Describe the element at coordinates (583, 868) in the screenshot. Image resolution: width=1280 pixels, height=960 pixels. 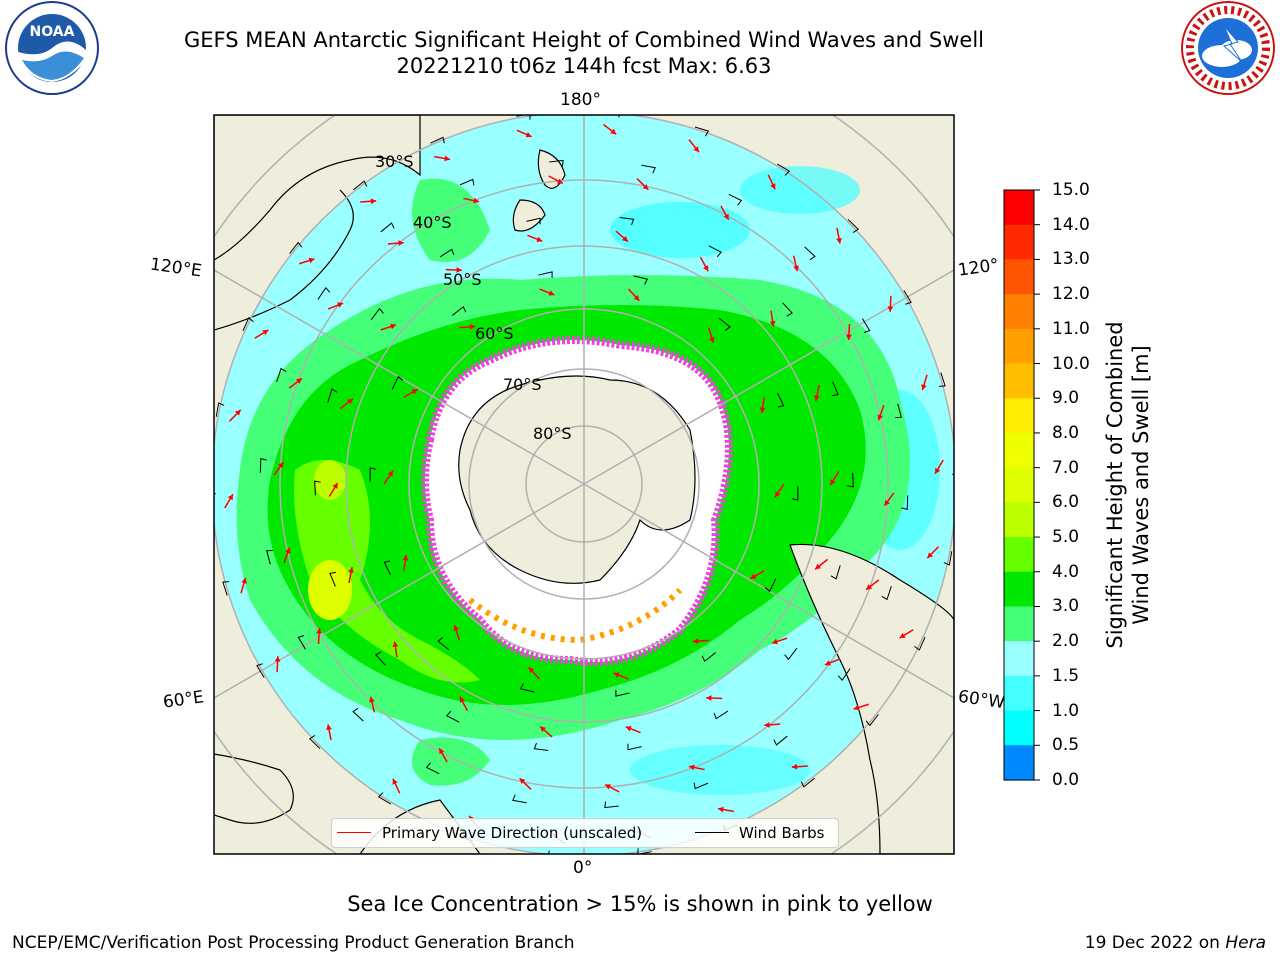
I see `lon-label-bottom: 0°` at that location.